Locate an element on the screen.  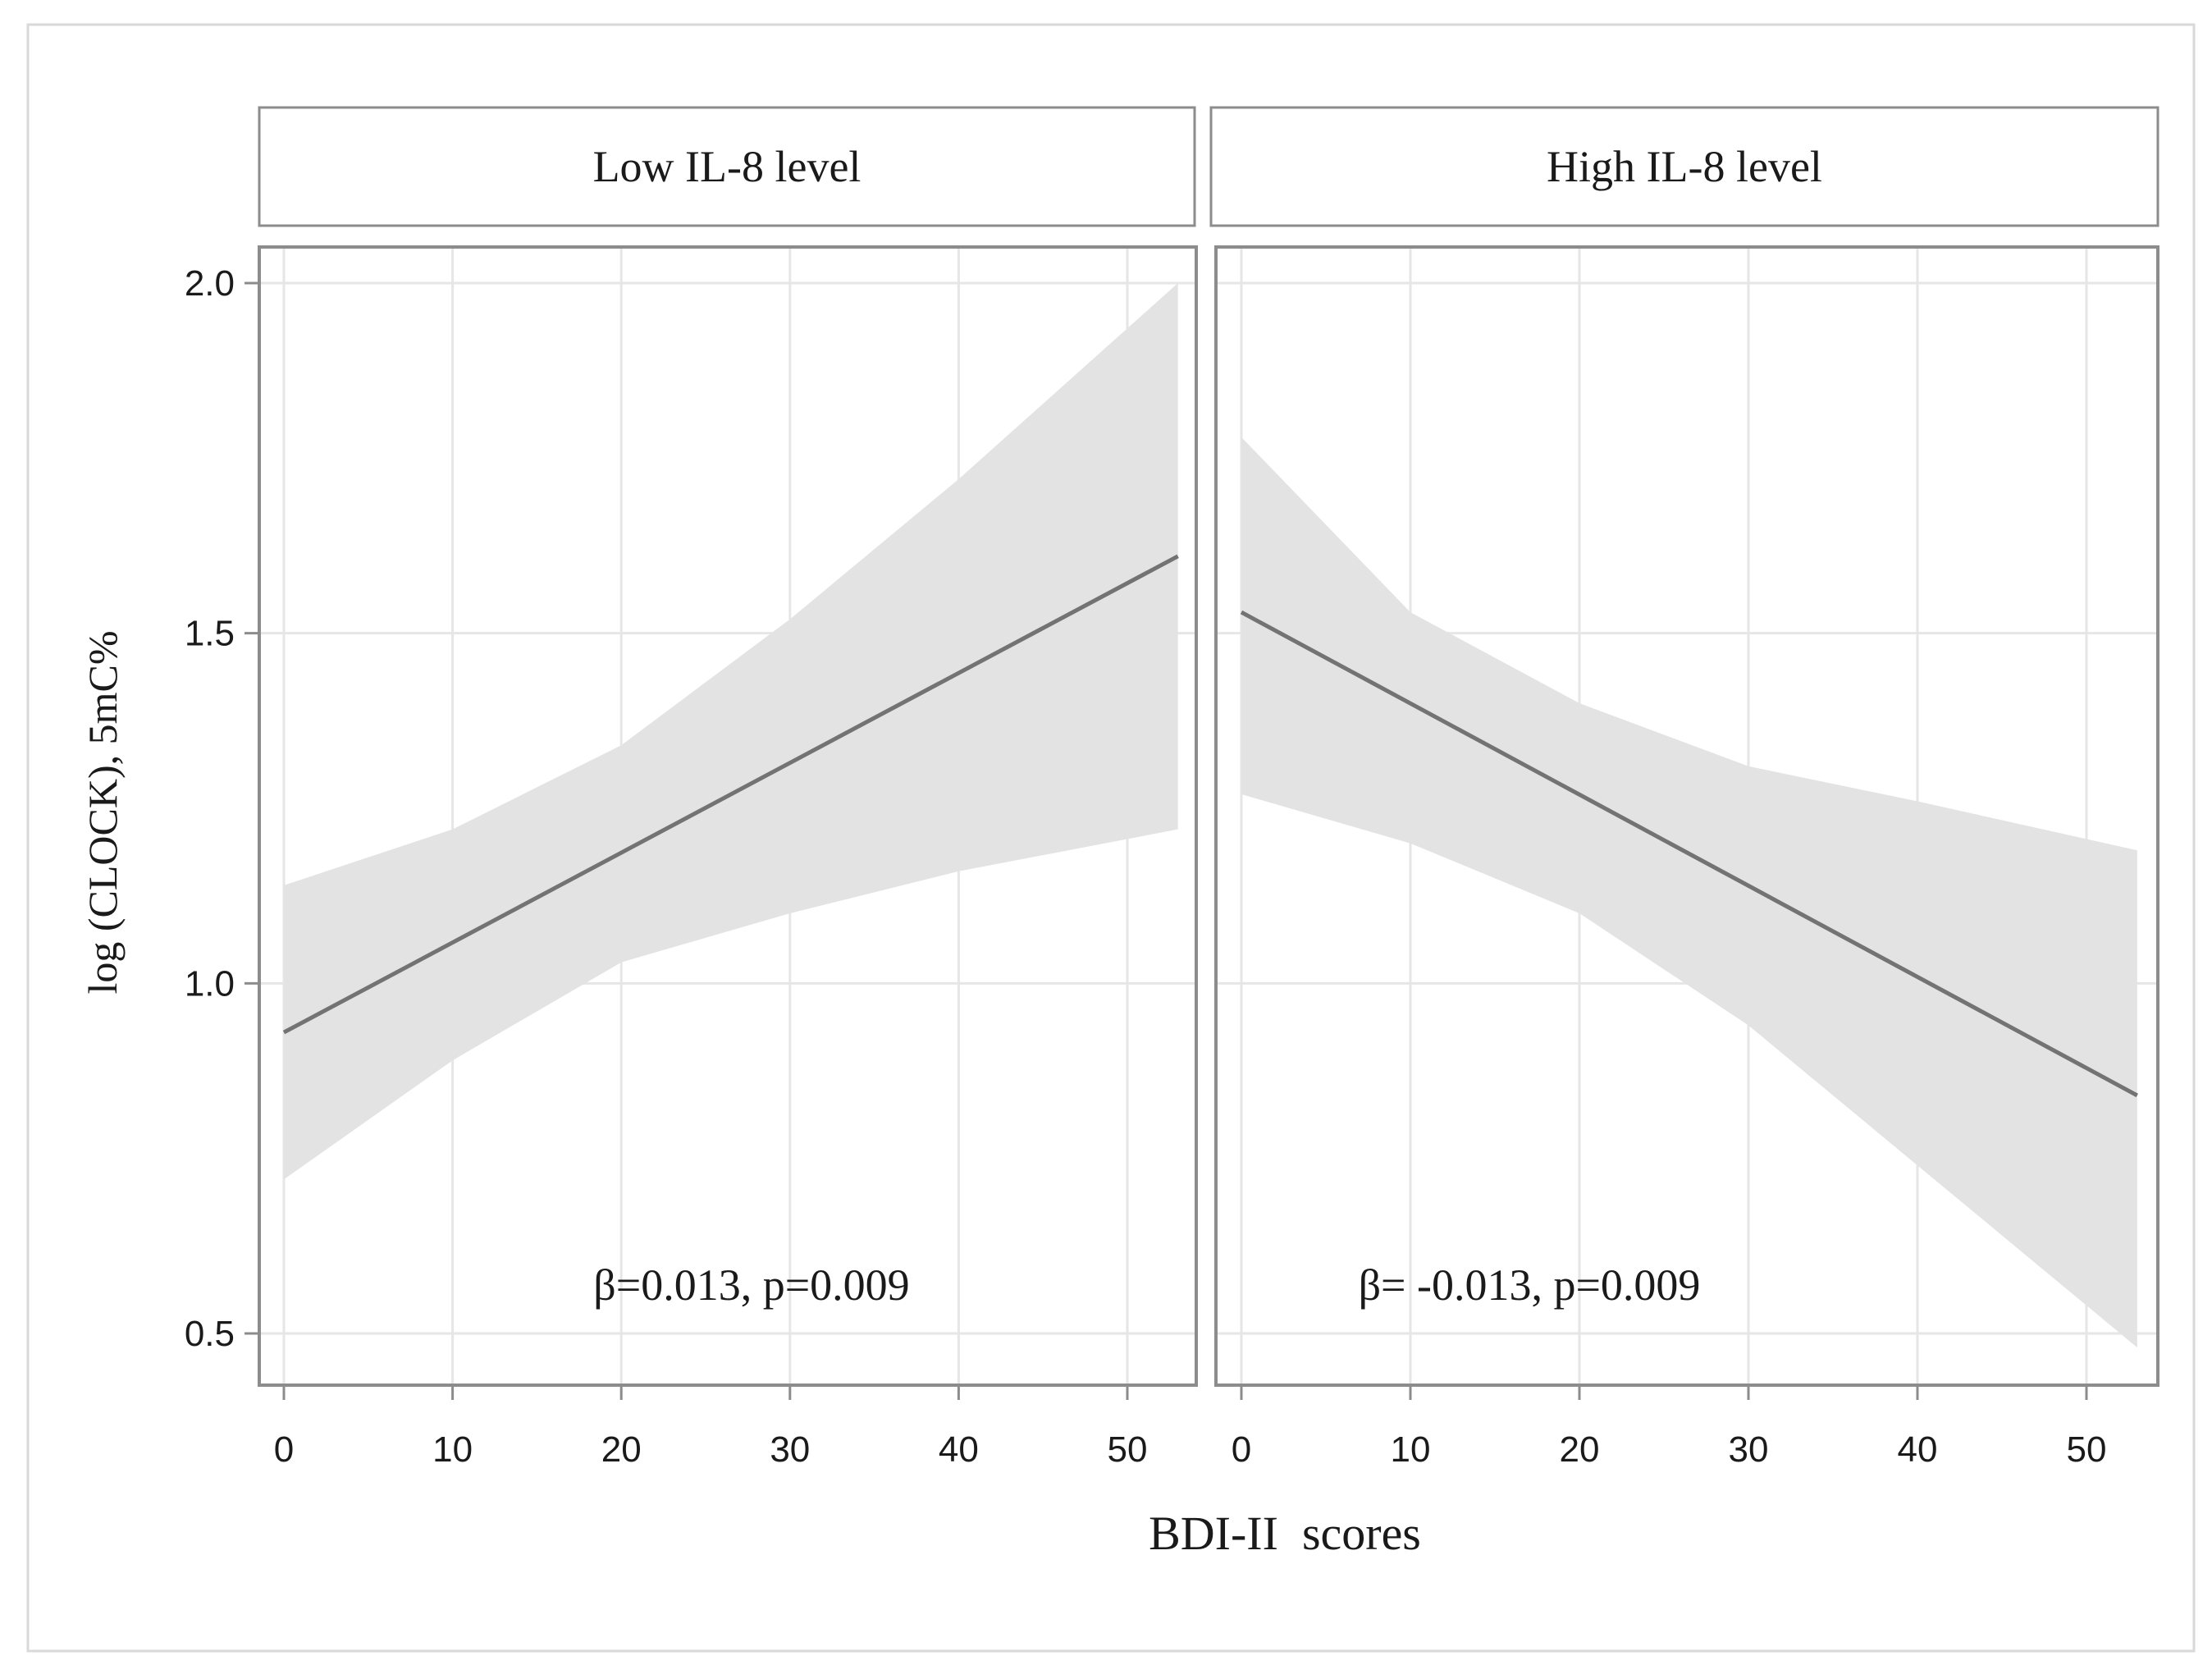
y-tick-label: 2.0 is located at coordinates (210, 283).